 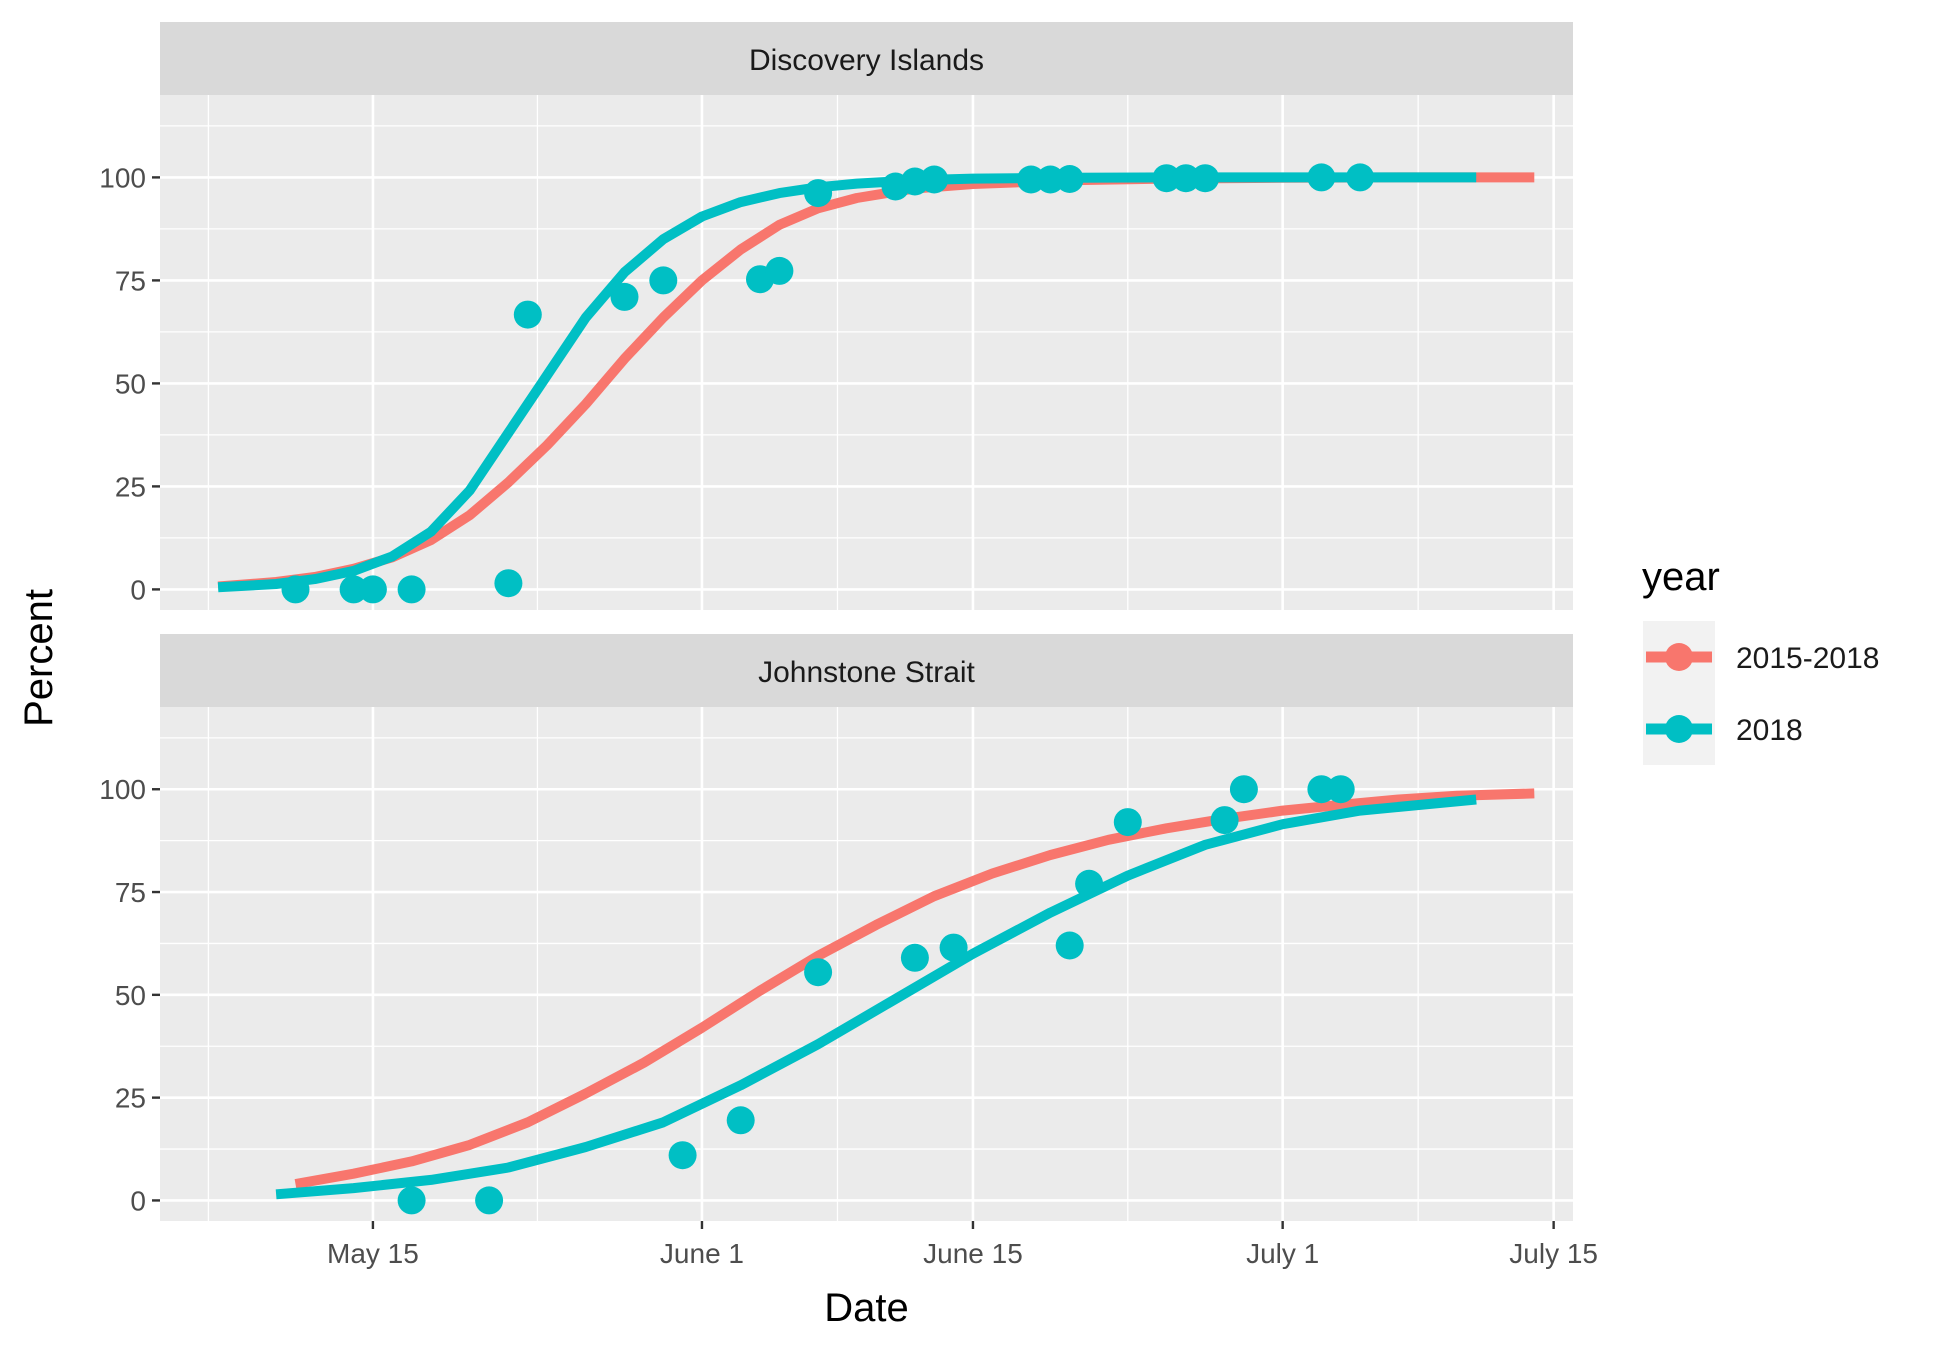 What do you see at coordinates (1723, 729) in the screenshot?
I see `legend-entry-2018: 2018` at bounding box center [1723, 729].